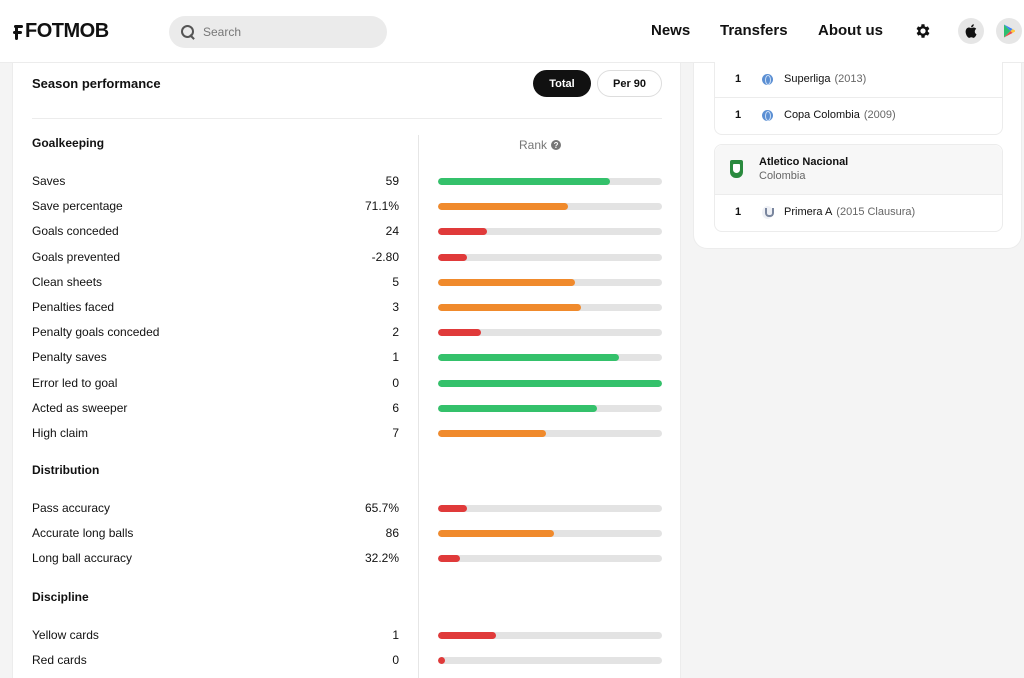 The image size is (1024, 678). I want to click on stat-label: Error led to goal, so click(75, 382).